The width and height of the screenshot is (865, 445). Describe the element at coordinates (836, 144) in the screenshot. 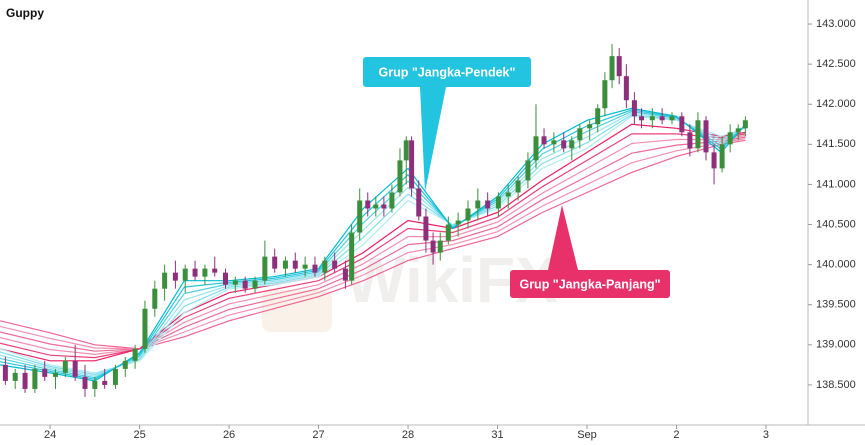

I see `y-tick-label: 141.500` at that location.